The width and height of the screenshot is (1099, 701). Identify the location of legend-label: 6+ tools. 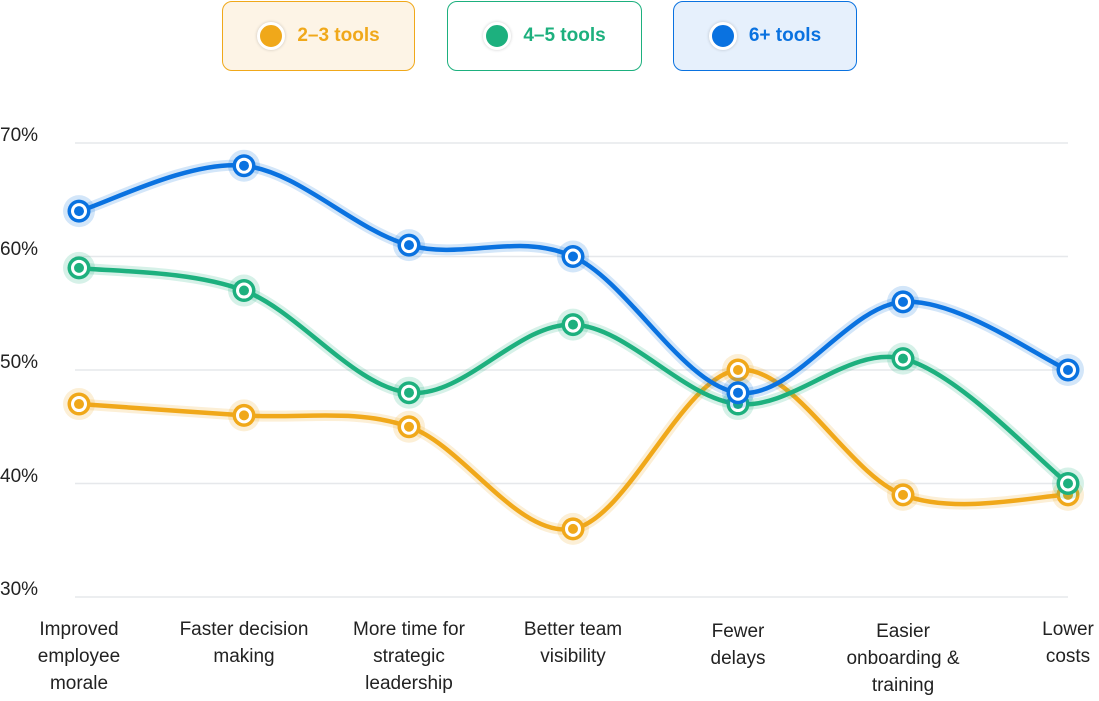
(785, 35).